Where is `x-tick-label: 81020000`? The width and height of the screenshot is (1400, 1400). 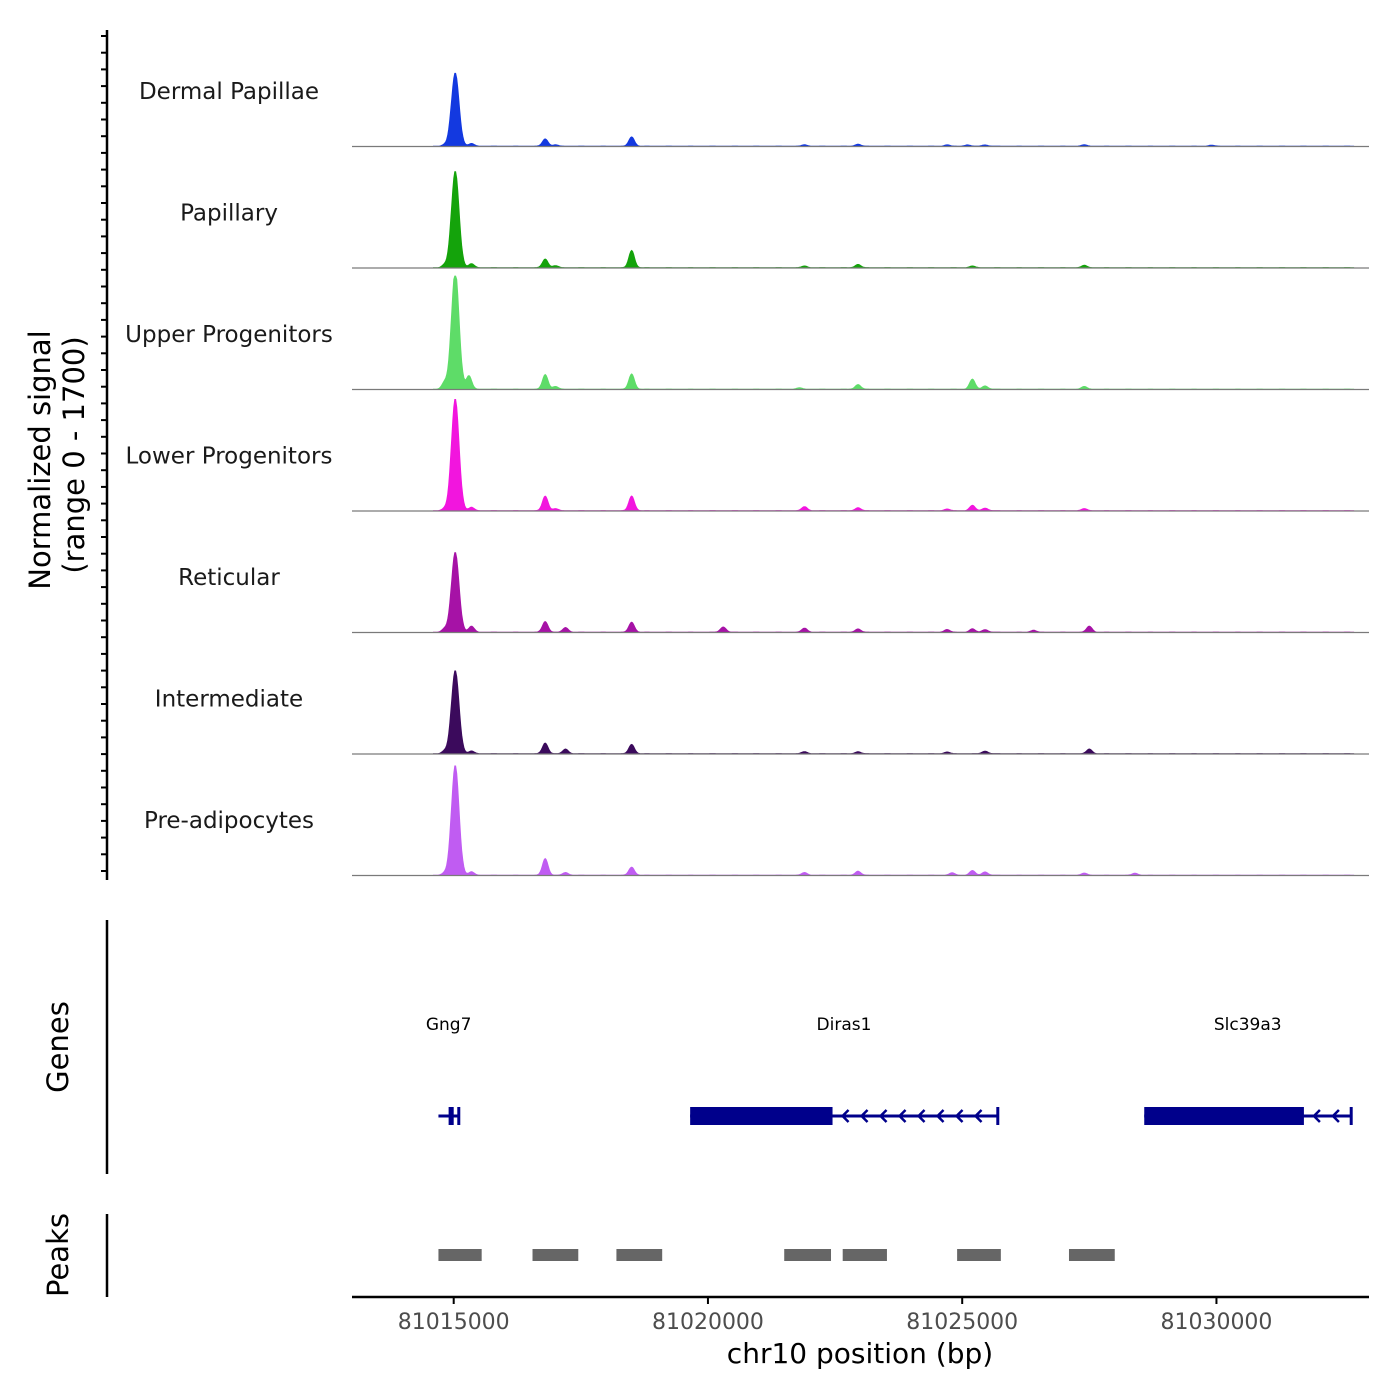 x-tick-label: 81020000 is located at coordinates (708, 1322).